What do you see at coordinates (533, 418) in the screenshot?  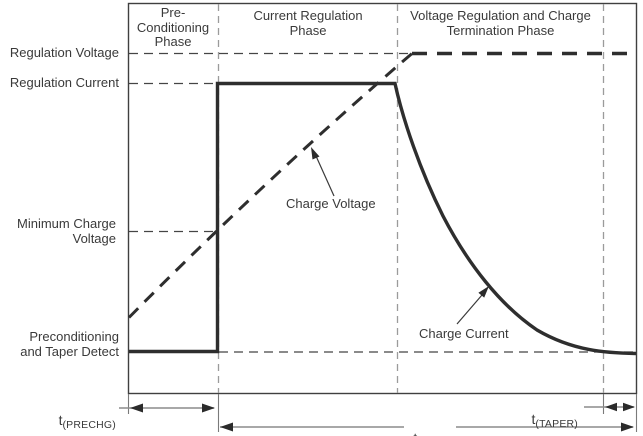 I see `t-taper-base: t` at bounding box center [533, 418].